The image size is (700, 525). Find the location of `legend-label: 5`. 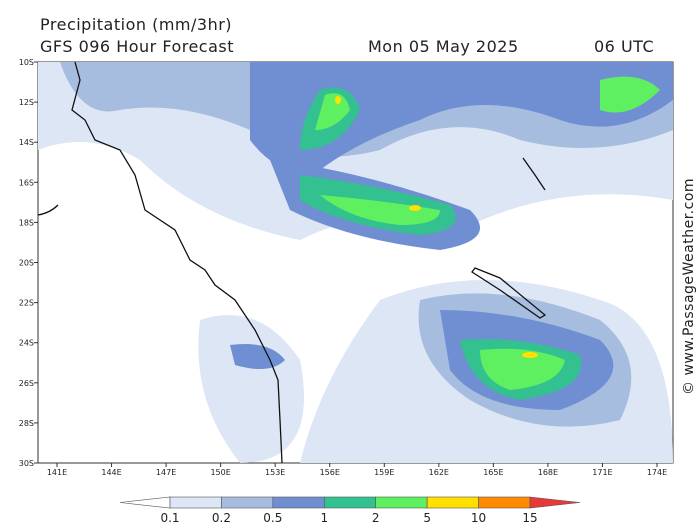

legend-label: 5 is located at coordinates (427, 518).